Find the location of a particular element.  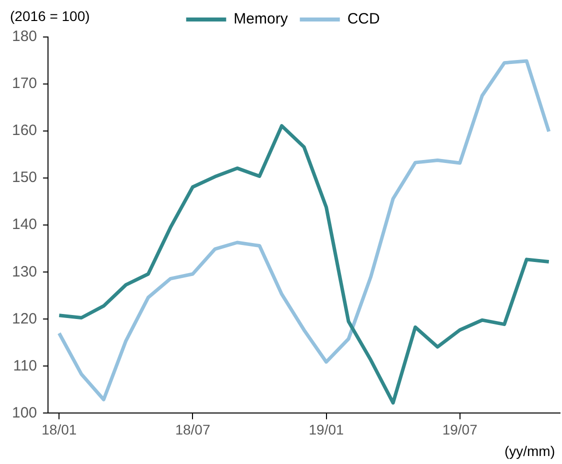

x-axis-title: (yy/mm) is located at coordinates (529, 450).